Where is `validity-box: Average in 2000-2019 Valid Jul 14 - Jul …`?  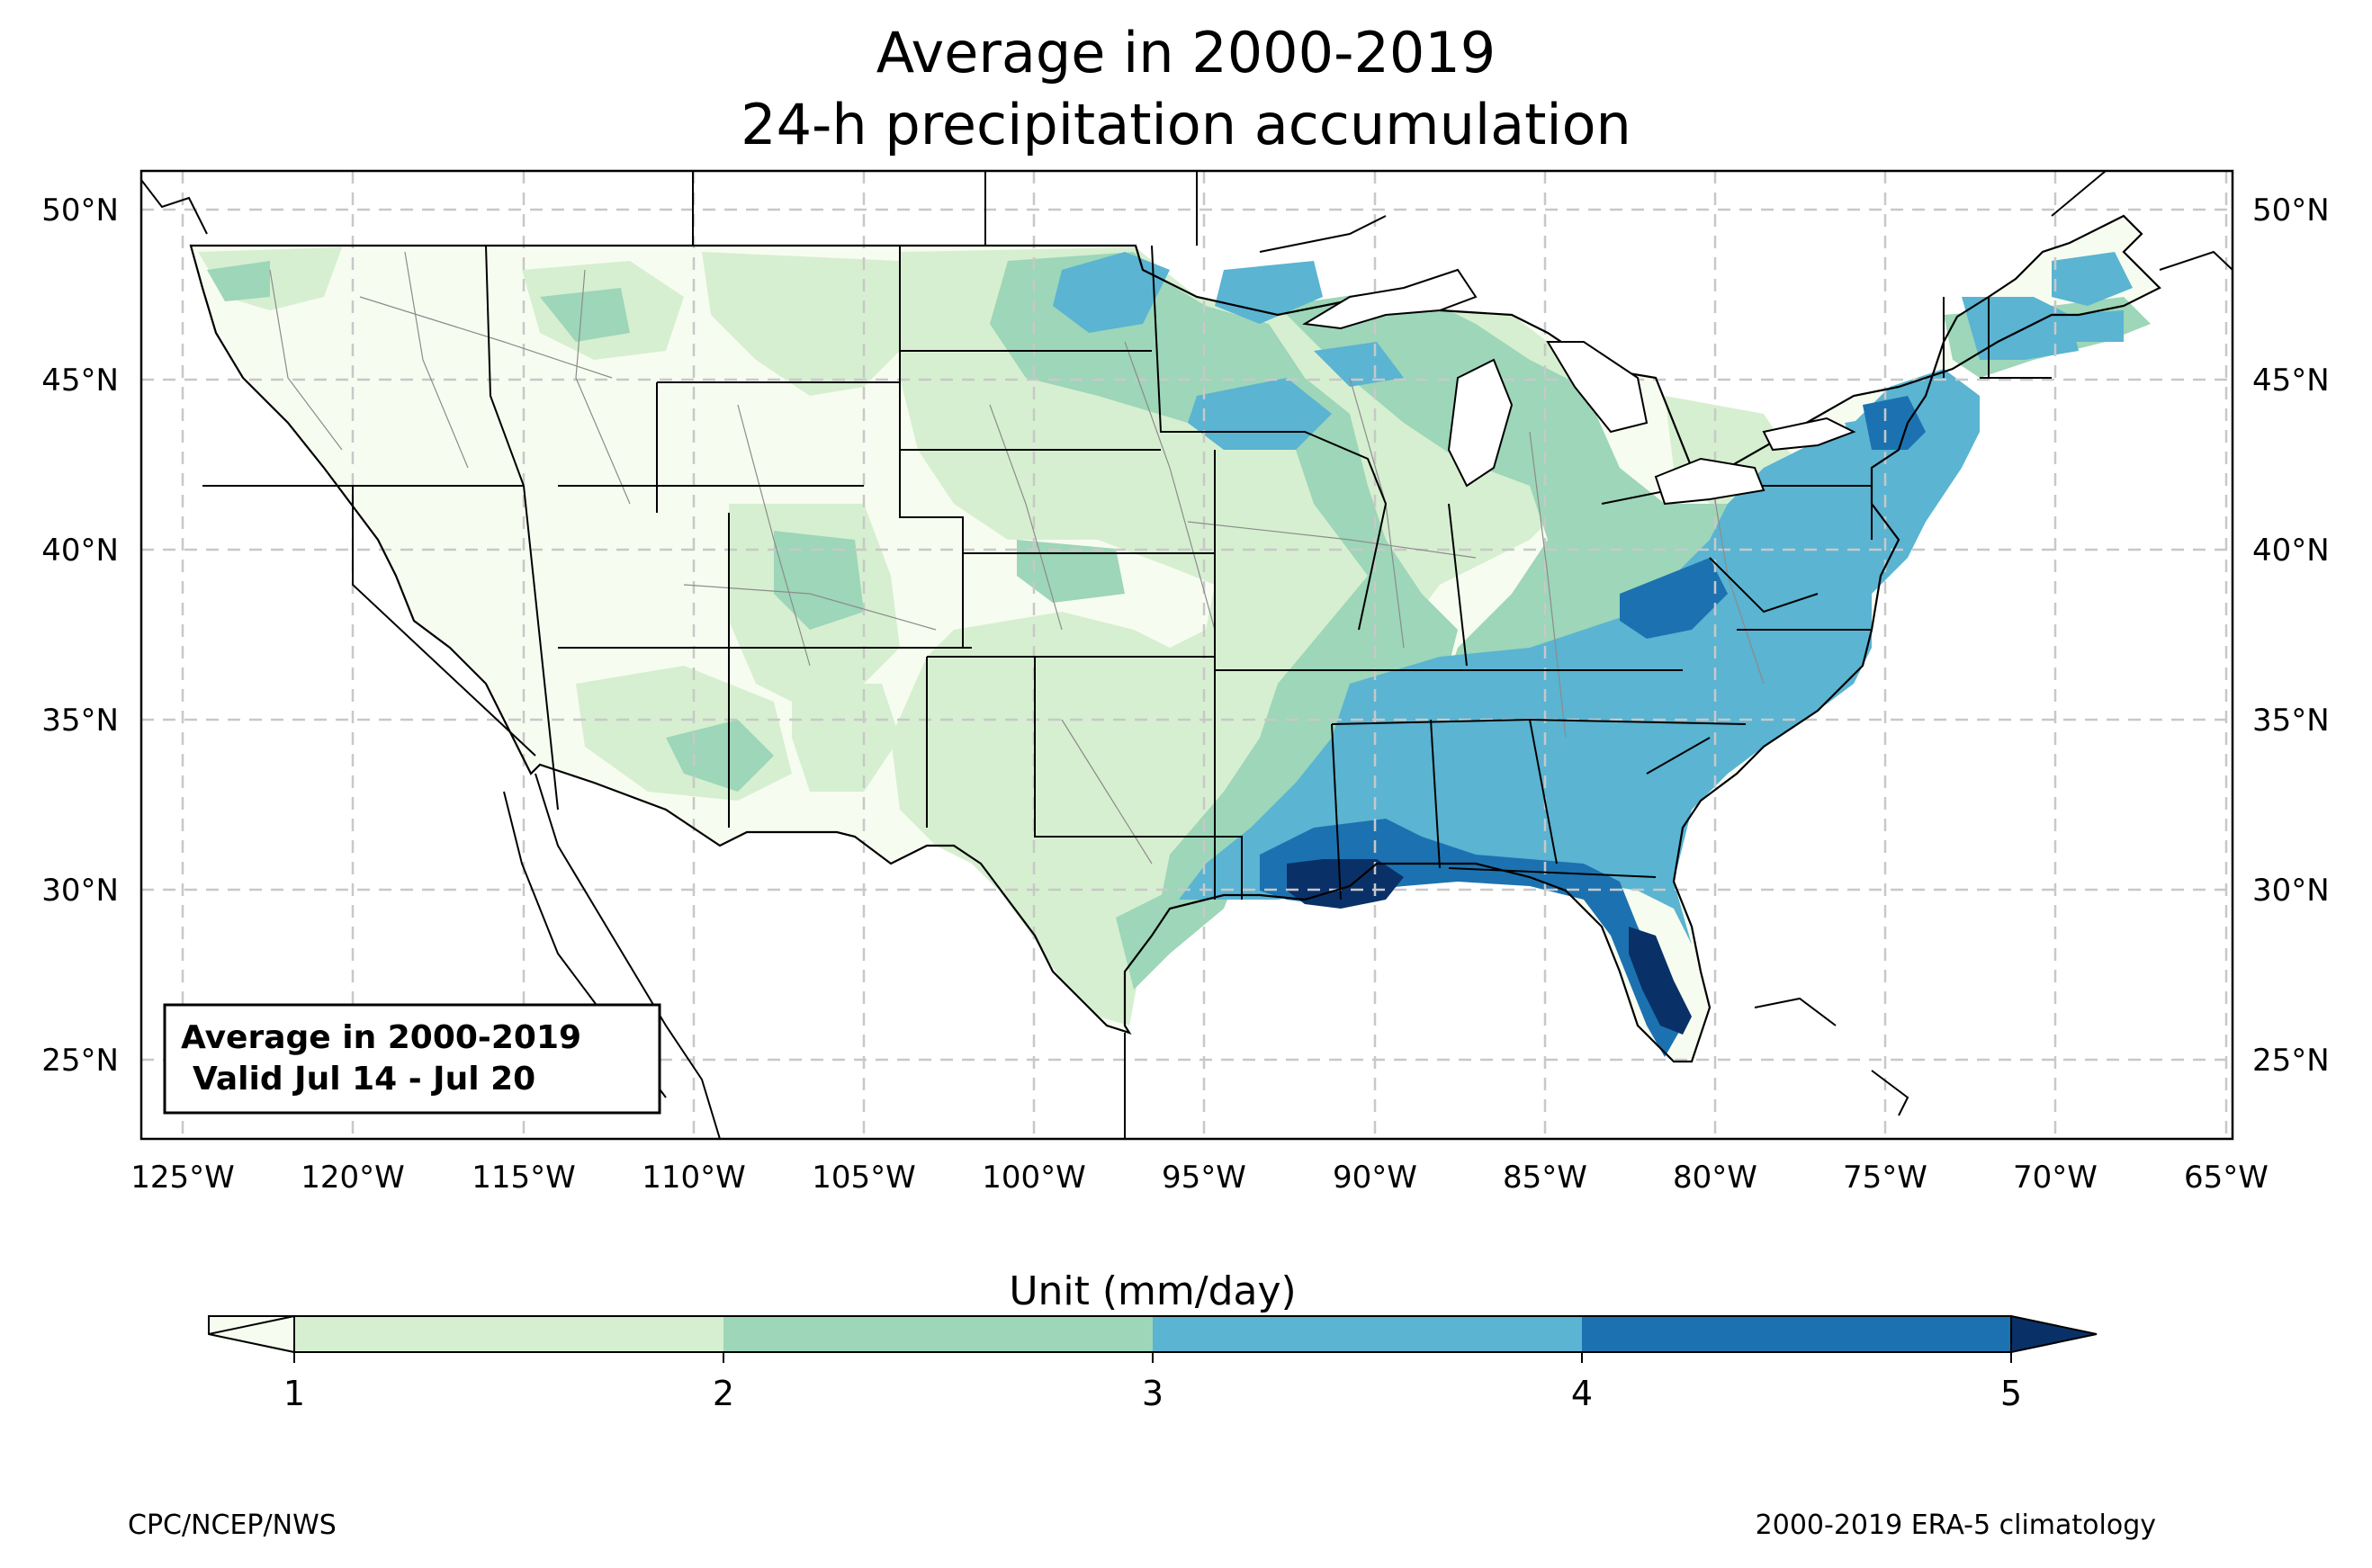 validity-box: Average in 2000-2019 Valid Jul 14 - Jul … is located at coordinates (412, 1059).